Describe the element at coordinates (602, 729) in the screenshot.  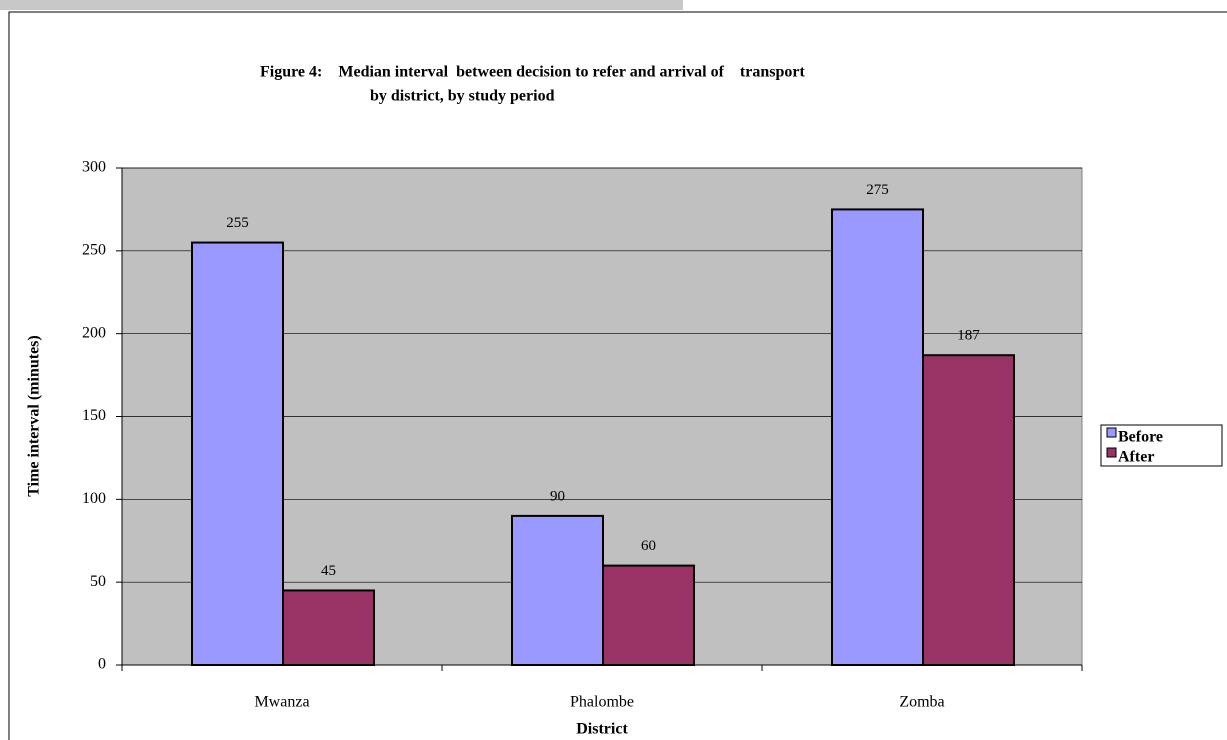
I see `x-axis-label: District` at that location.